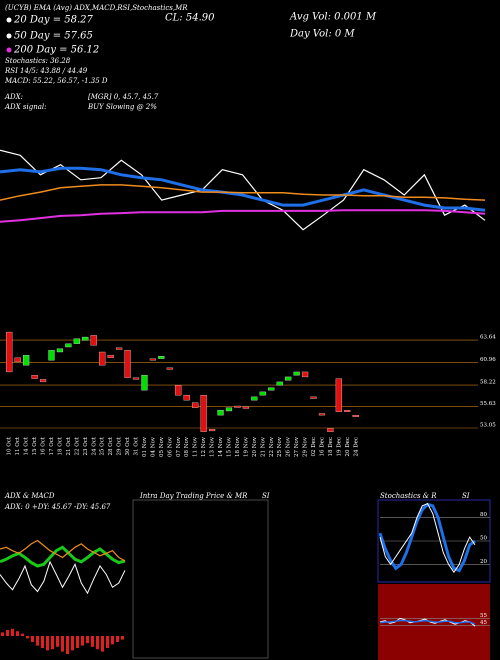 The height and width of the screenshot is (660, 500). I want to click on x-tick-label: 13 Nov, so click(213, 446).